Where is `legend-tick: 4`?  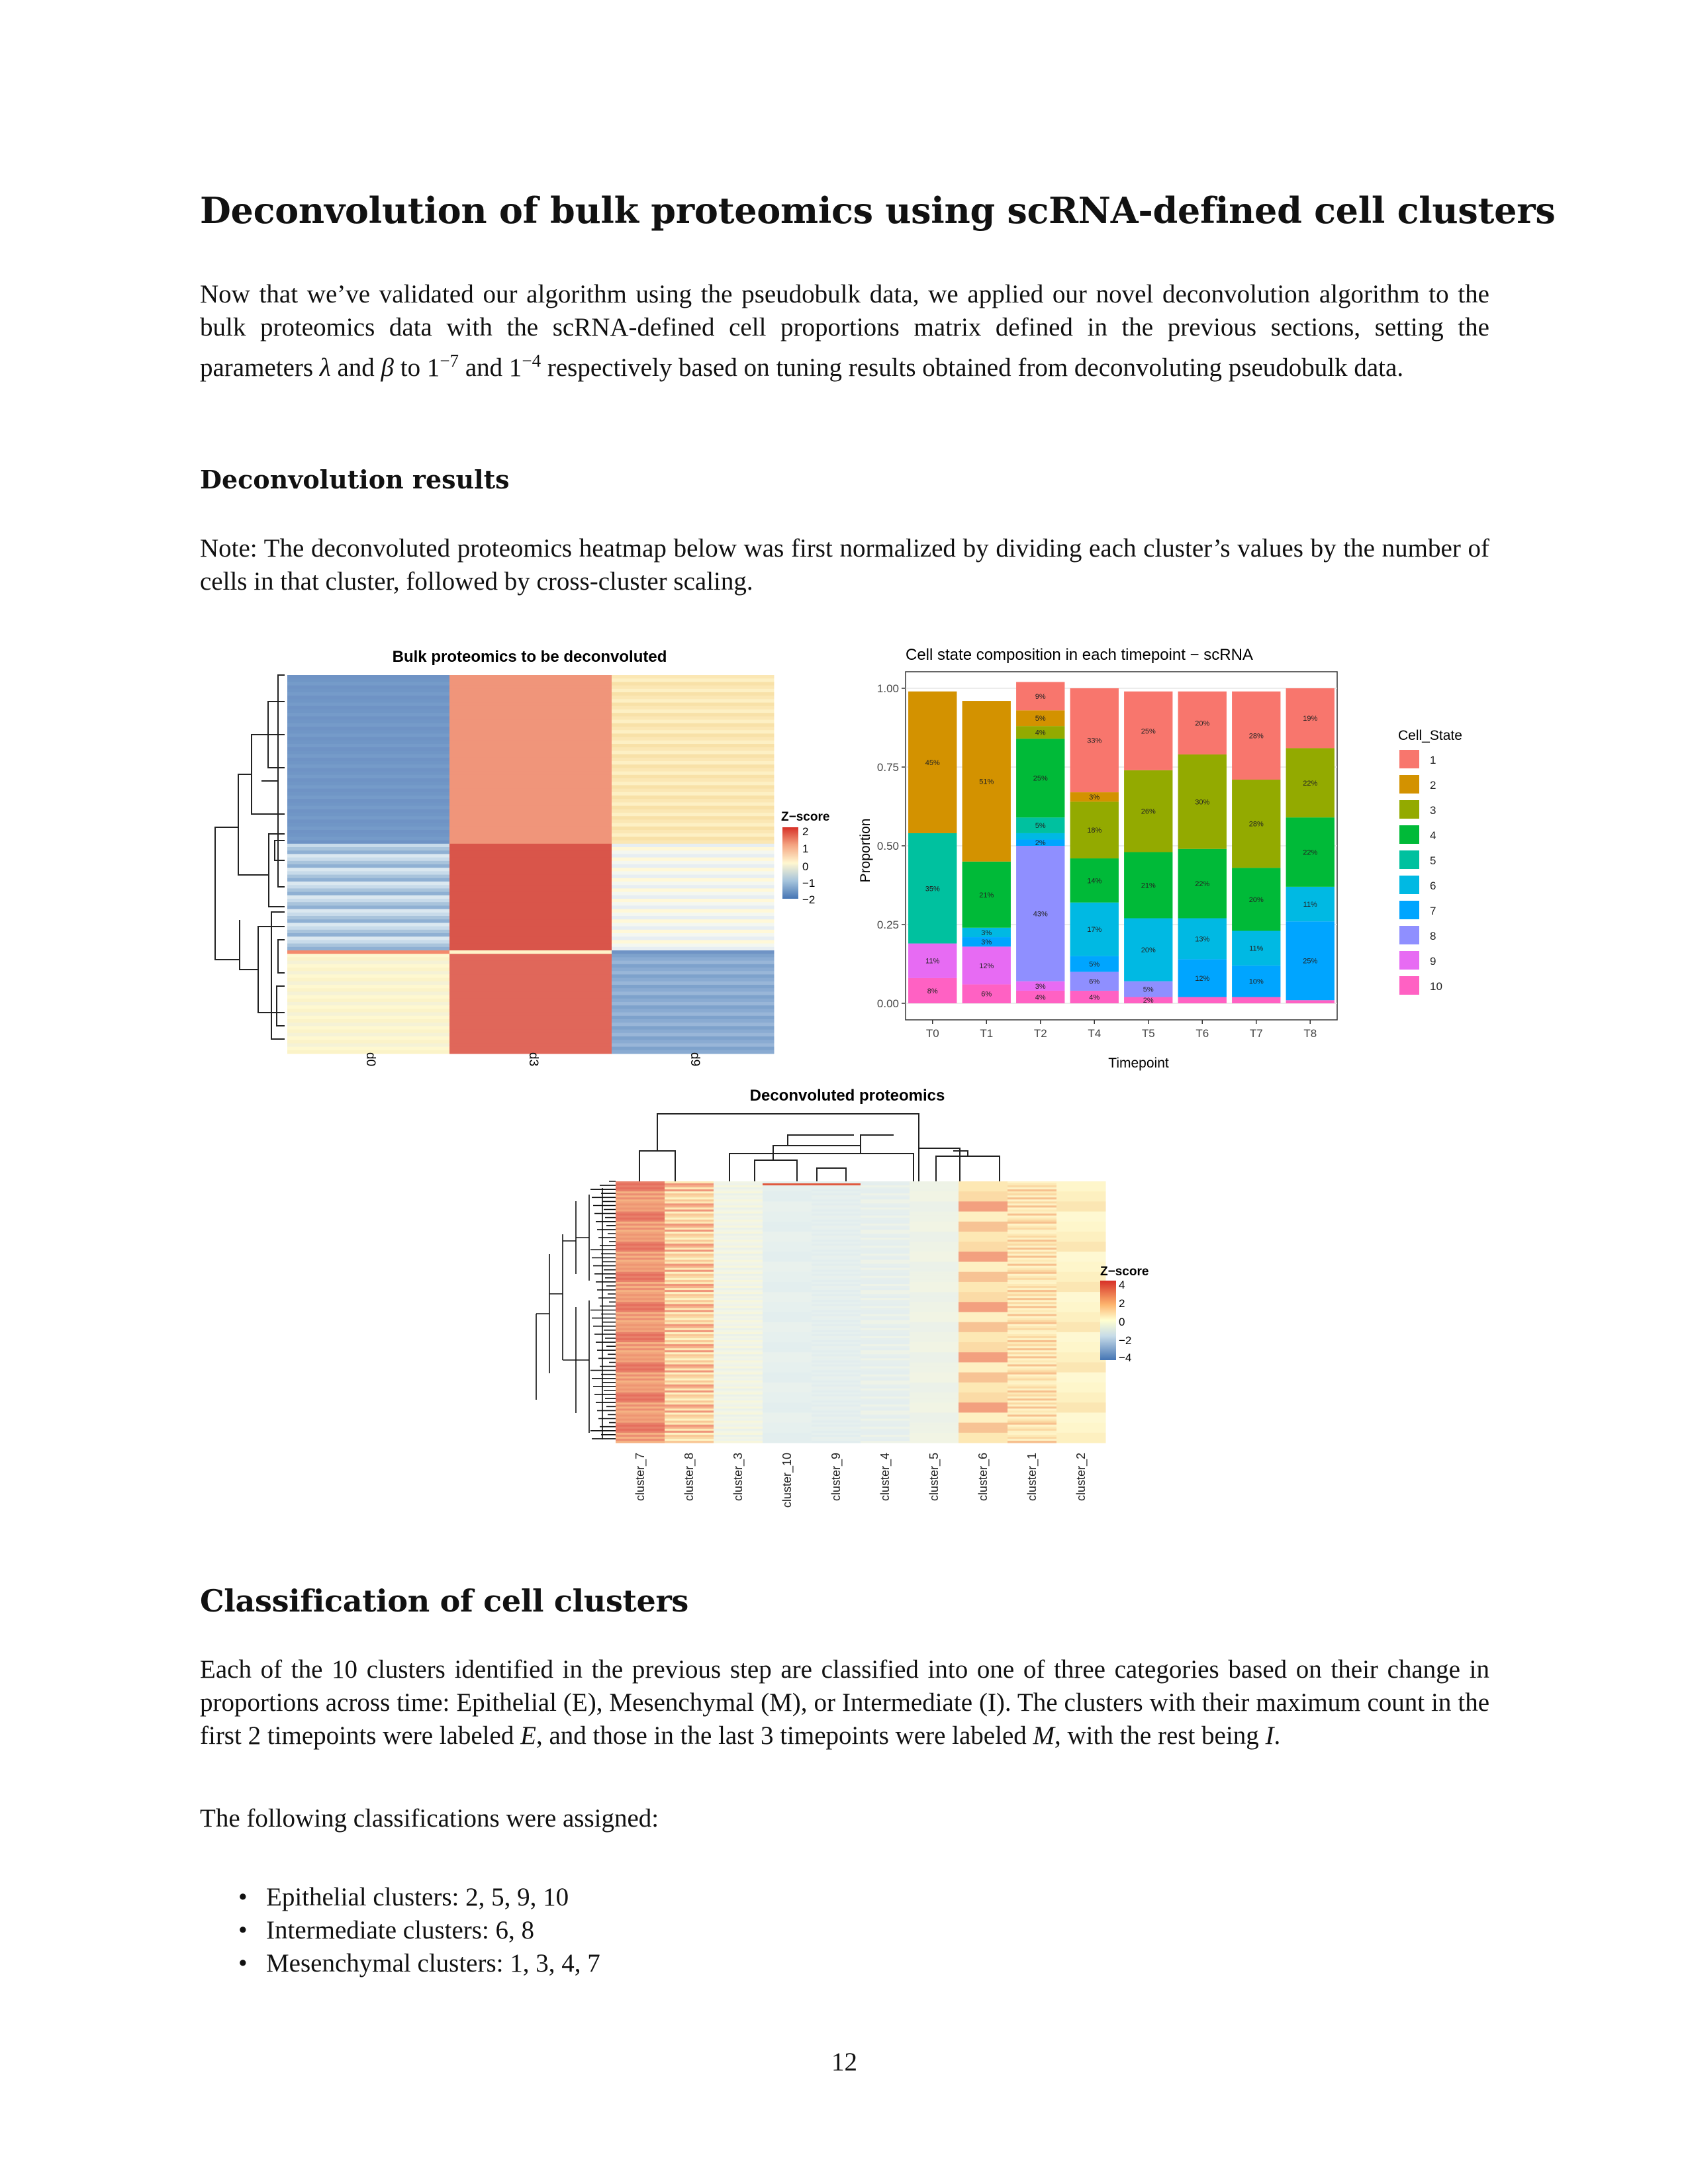
legend-tick: 4 is located at coordinates (1122, 1285).